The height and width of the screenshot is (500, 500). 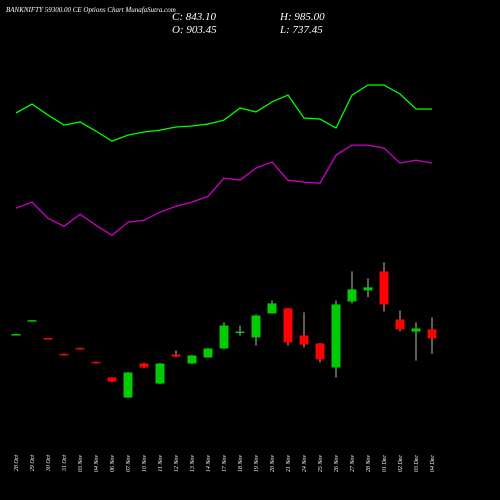 I want to click on open-label: O: 903.45, so click(x=194, y=30).